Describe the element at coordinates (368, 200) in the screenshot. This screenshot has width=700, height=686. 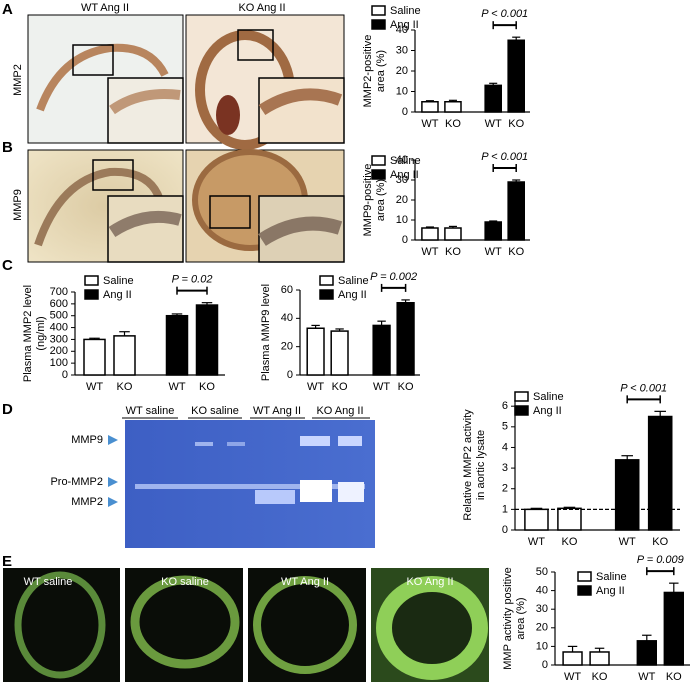
I see `y-axis-label: MMP9-positive` at that location.